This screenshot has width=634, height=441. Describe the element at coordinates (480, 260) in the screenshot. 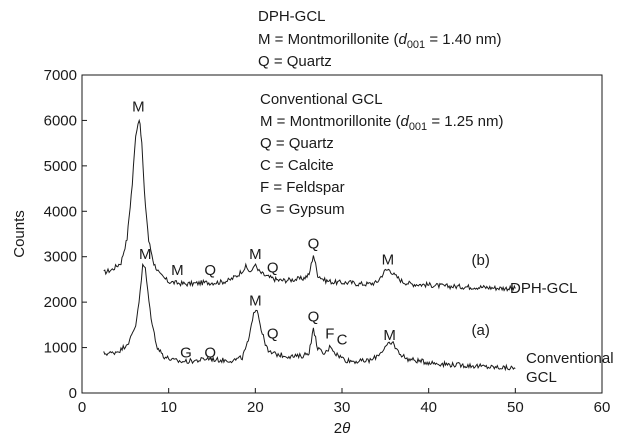

I see `peak-label: (b)` at that location.